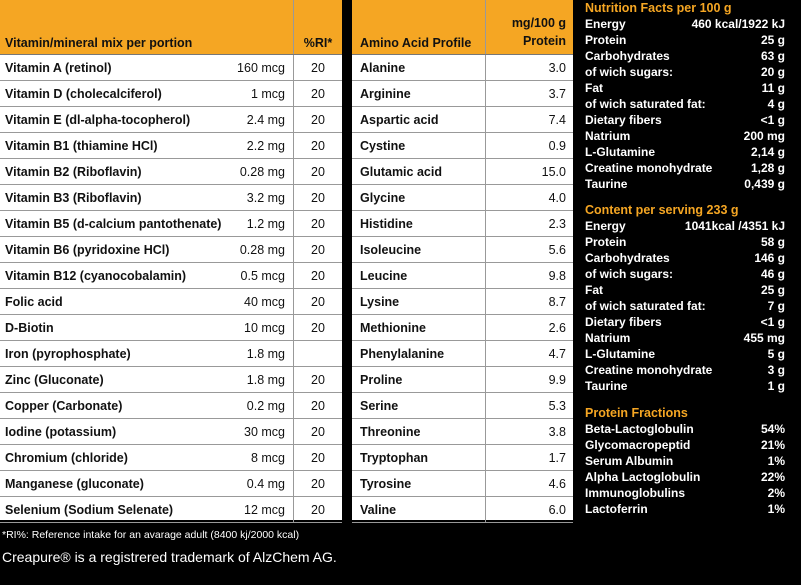 This screenshot has height=585, width=801. What do you see at coordinates (629, 72) in the screenshot?
I see `per100-label: of wich sugars:` at bounding box center [629, 72].